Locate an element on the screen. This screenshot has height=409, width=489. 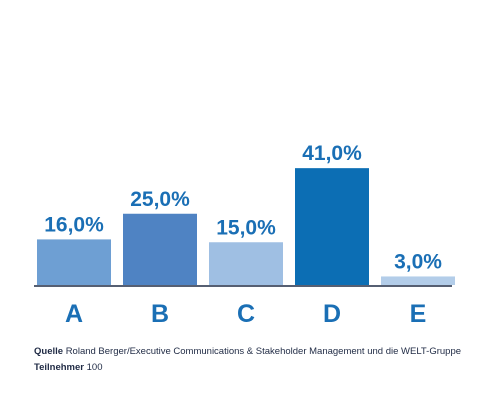
category-label-b: B is located at coordinates (160, 314).